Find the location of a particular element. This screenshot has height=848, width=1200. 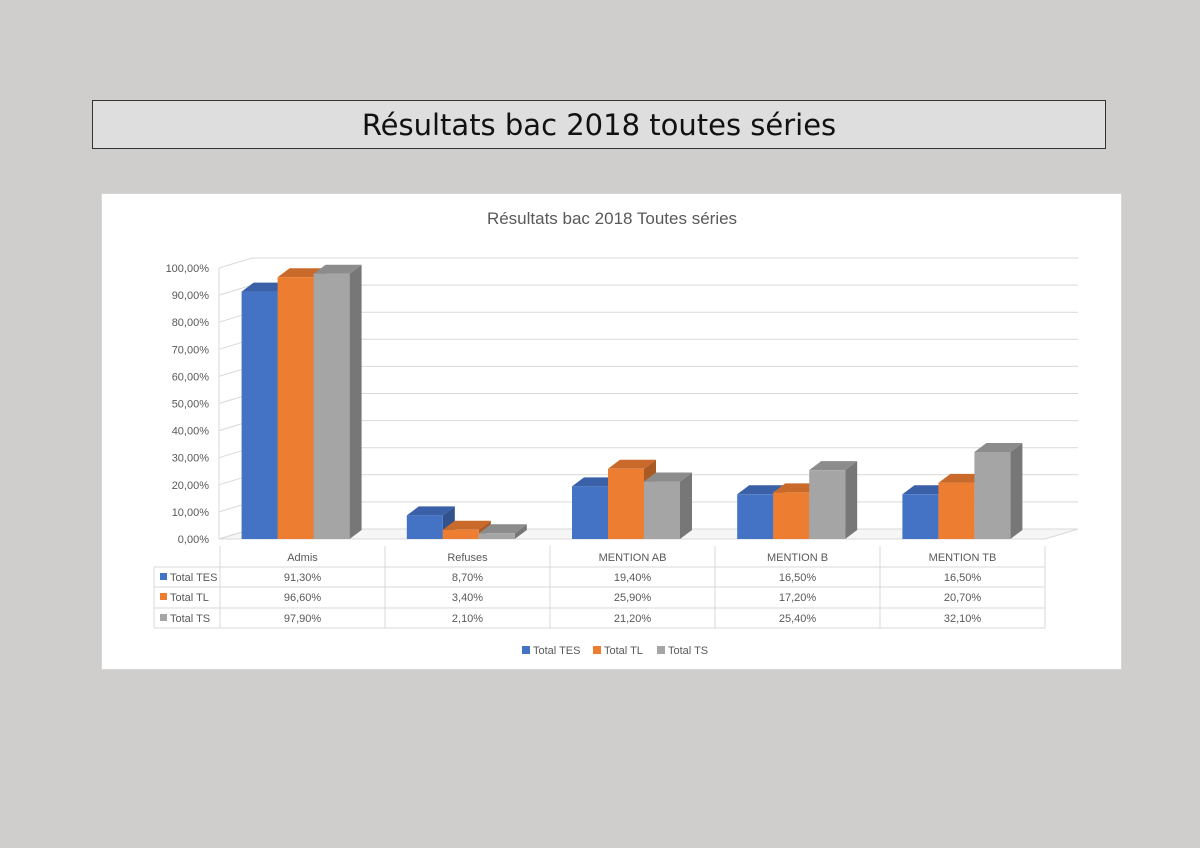

data-label: 25,40% is located at coordinates (798, 619).